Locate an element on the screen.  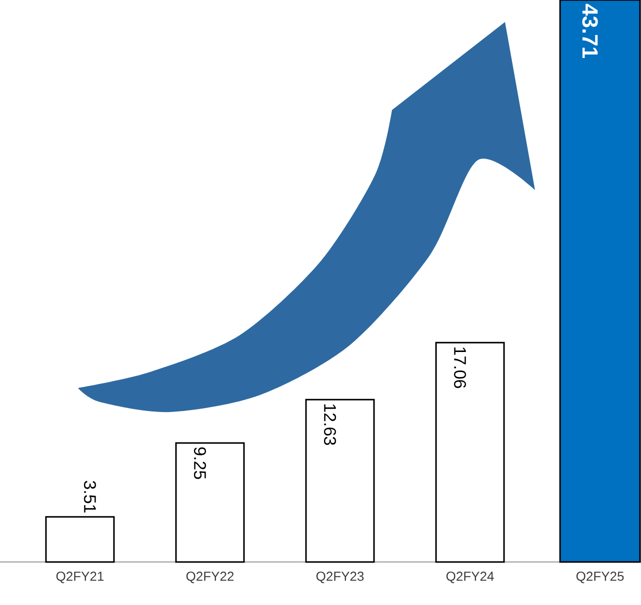
data-label: 17.06 is located at coordinates (460, 367).